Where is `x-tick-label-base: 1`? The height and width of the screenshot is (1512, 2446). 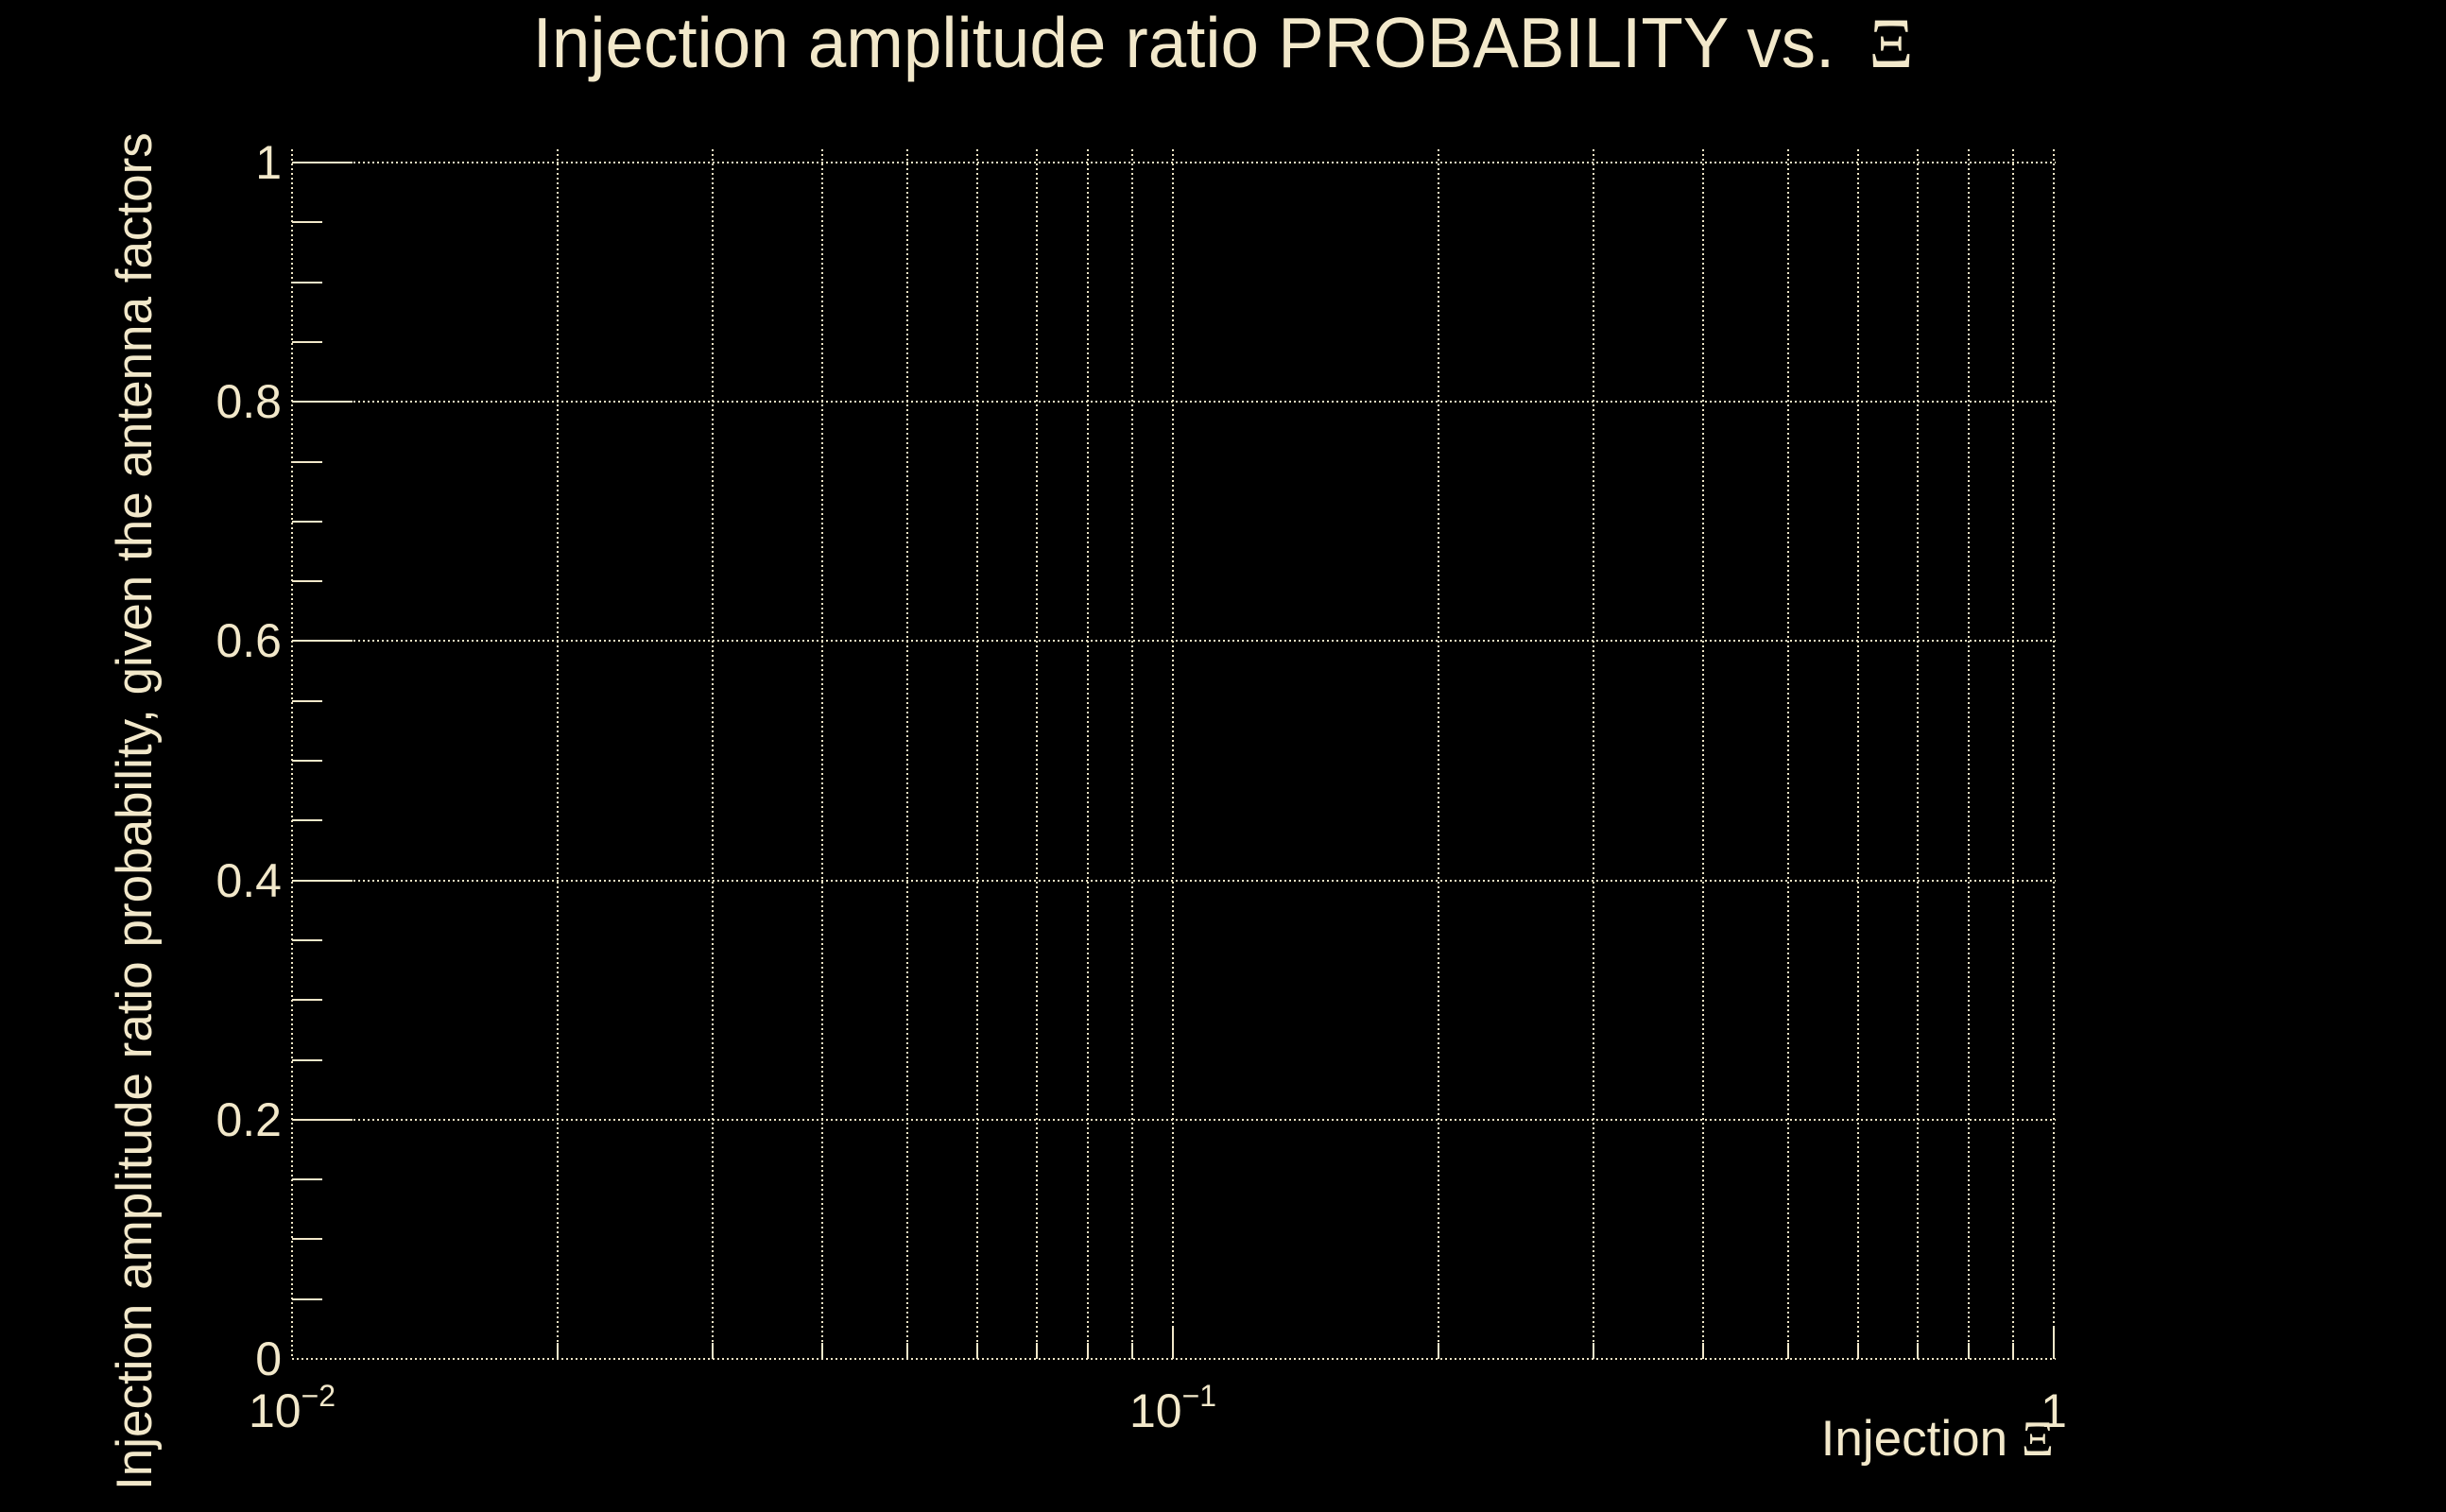 x-tick-label-base: 1 is located at coordinates (2054, 1410).